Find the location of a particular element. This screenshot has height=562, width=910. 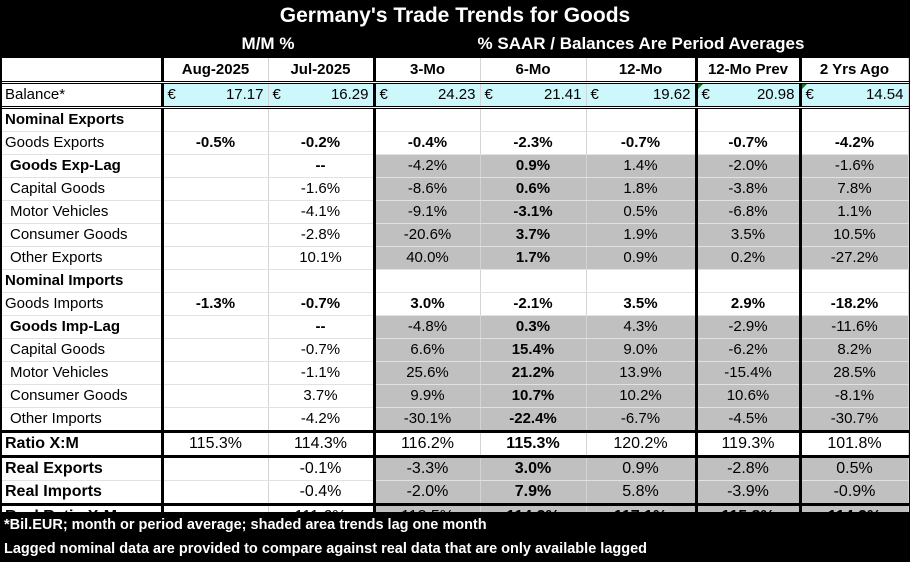

value-cell: -30.7% is located at coordinates (853, 419).